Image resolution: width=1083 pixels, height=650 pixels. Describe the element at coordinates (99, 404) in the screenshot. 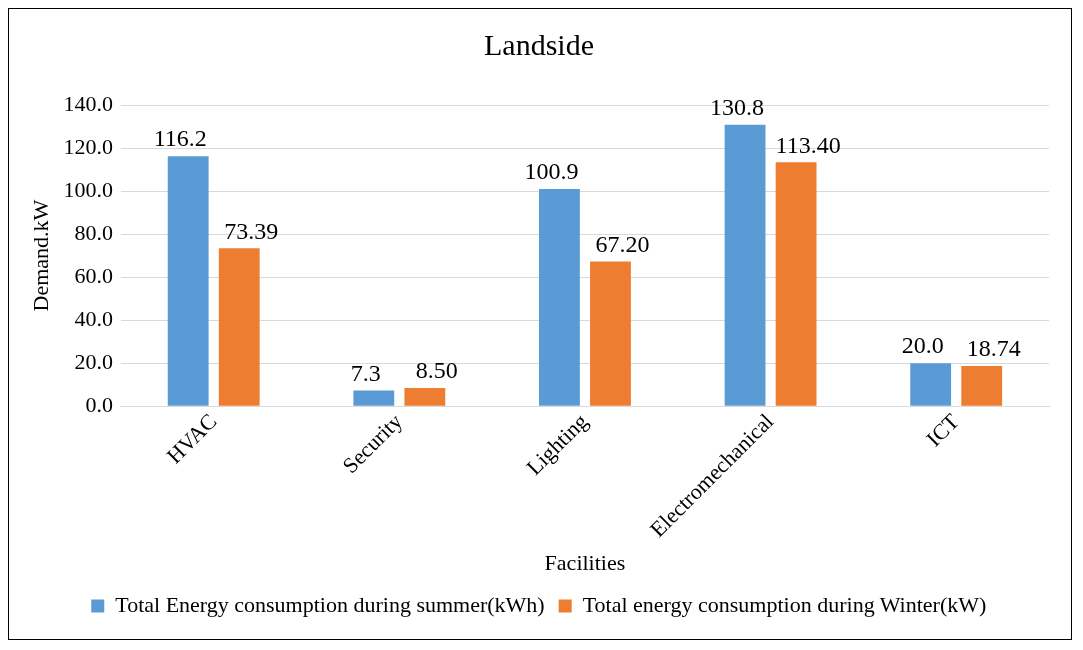

I see `y-tick-label: 0.0` at that location.